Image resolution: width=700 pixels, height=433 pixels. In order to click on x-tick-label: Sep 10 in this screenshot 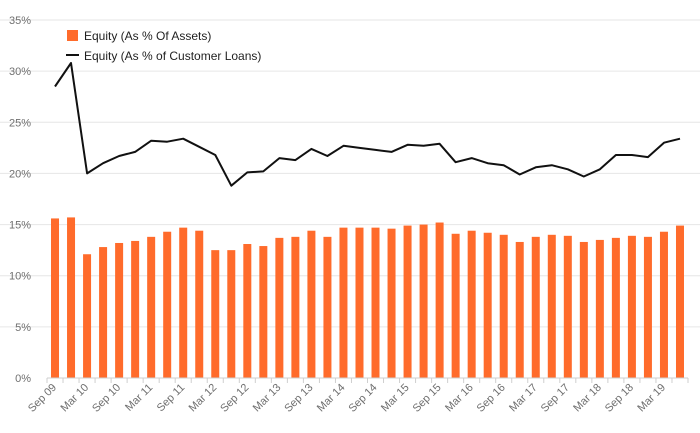, I will do `click(106, 398)`.